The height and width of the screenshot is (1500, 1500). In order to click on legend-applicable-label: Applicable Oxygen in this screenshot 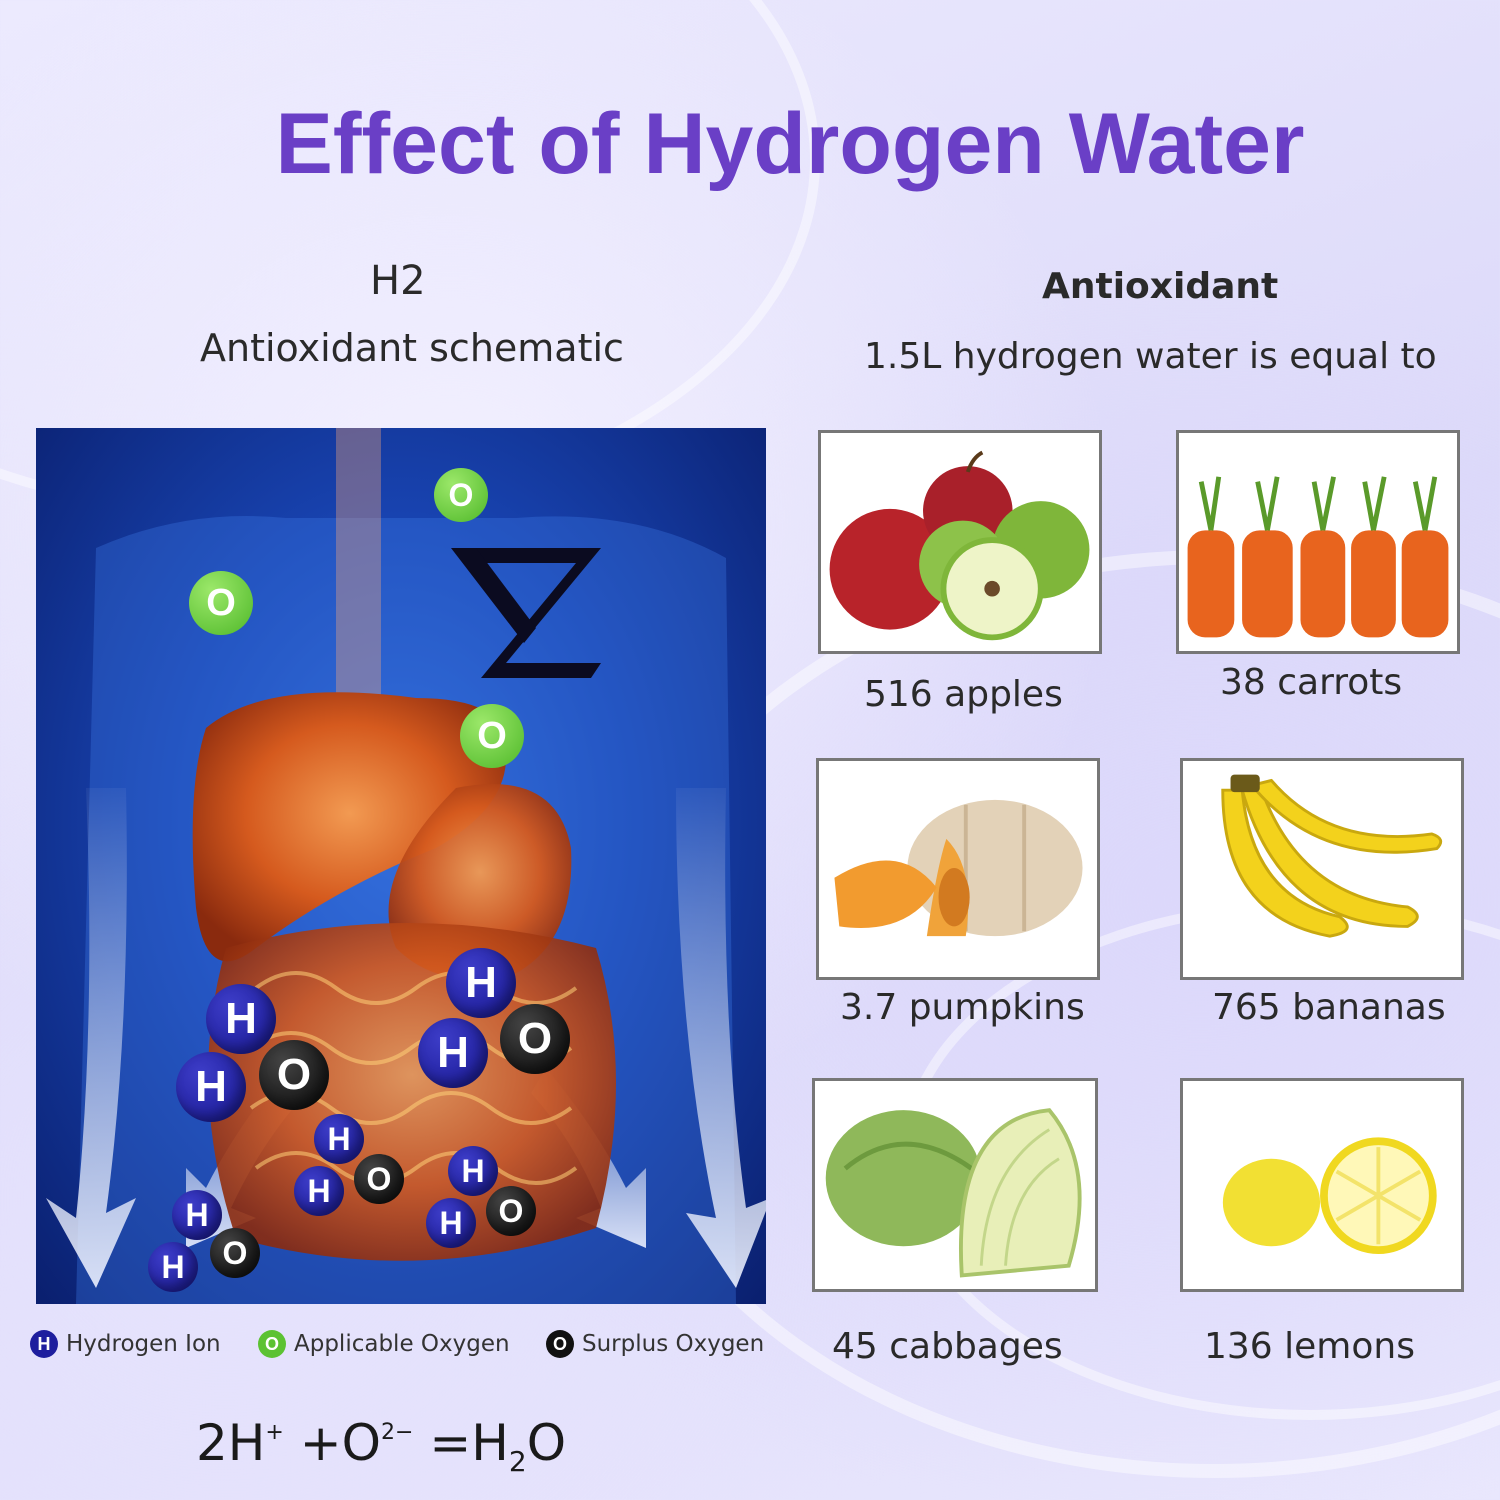, I will do `click(402, 1344)`.